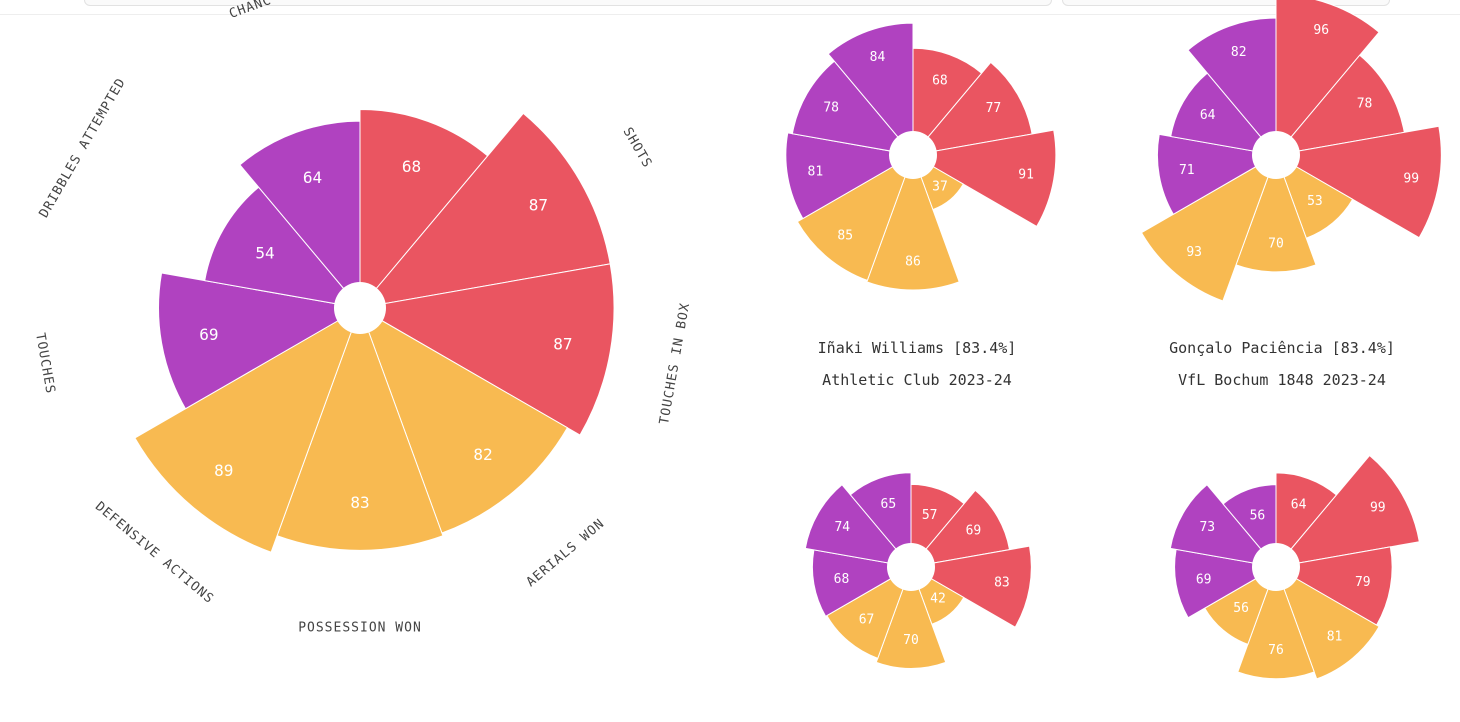 The width and height of the screenshot is (1460, 722). What do you see at coordinates (1194, 252) in the screenshot?
I see `value-label: 93` at bounding box center [1194, 252].